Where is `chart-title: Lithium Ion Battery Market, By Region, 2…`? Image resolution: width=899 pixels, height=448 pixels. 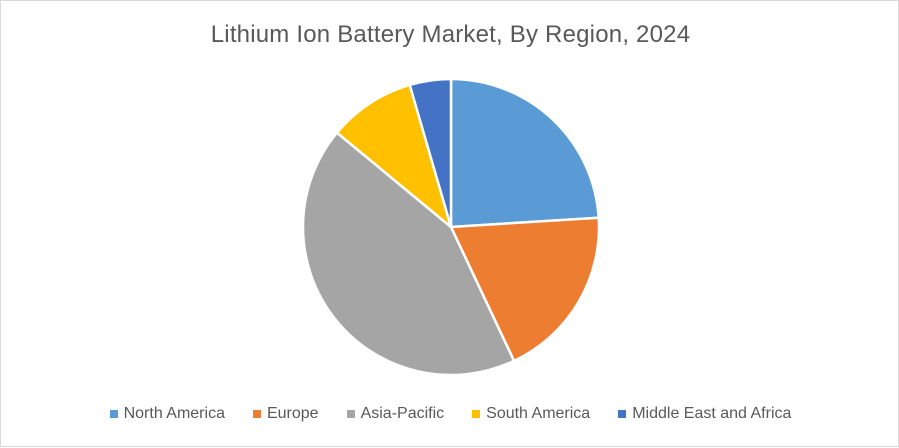 chart-title: Lithium Ion Battery Market, By Region, 2… is located at coordinates (450, 34).